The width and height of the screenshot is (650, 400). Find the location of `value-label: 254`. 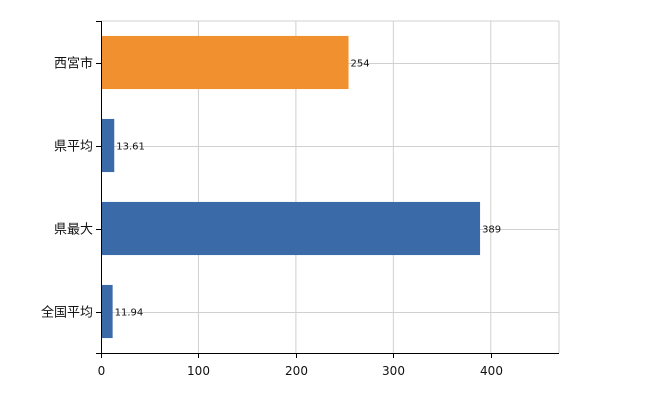

value-label: 254 is located at coordinates (360, 64).